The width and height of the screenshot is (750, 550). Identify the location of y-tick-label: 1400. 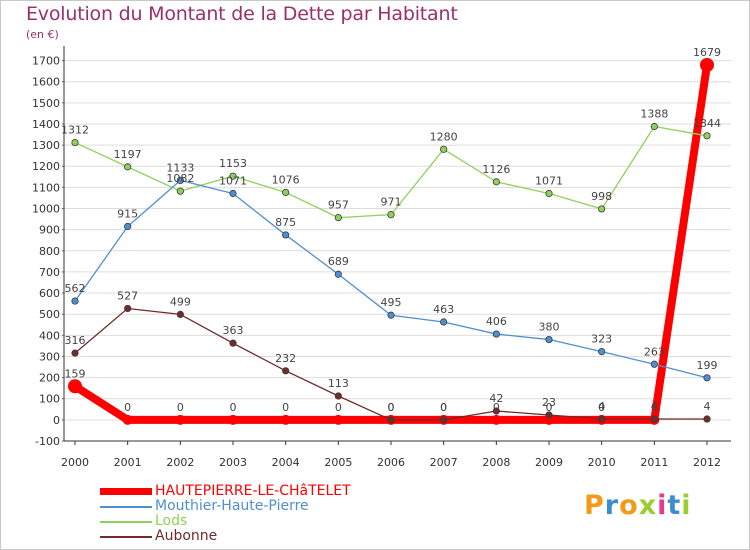
(46, 124).